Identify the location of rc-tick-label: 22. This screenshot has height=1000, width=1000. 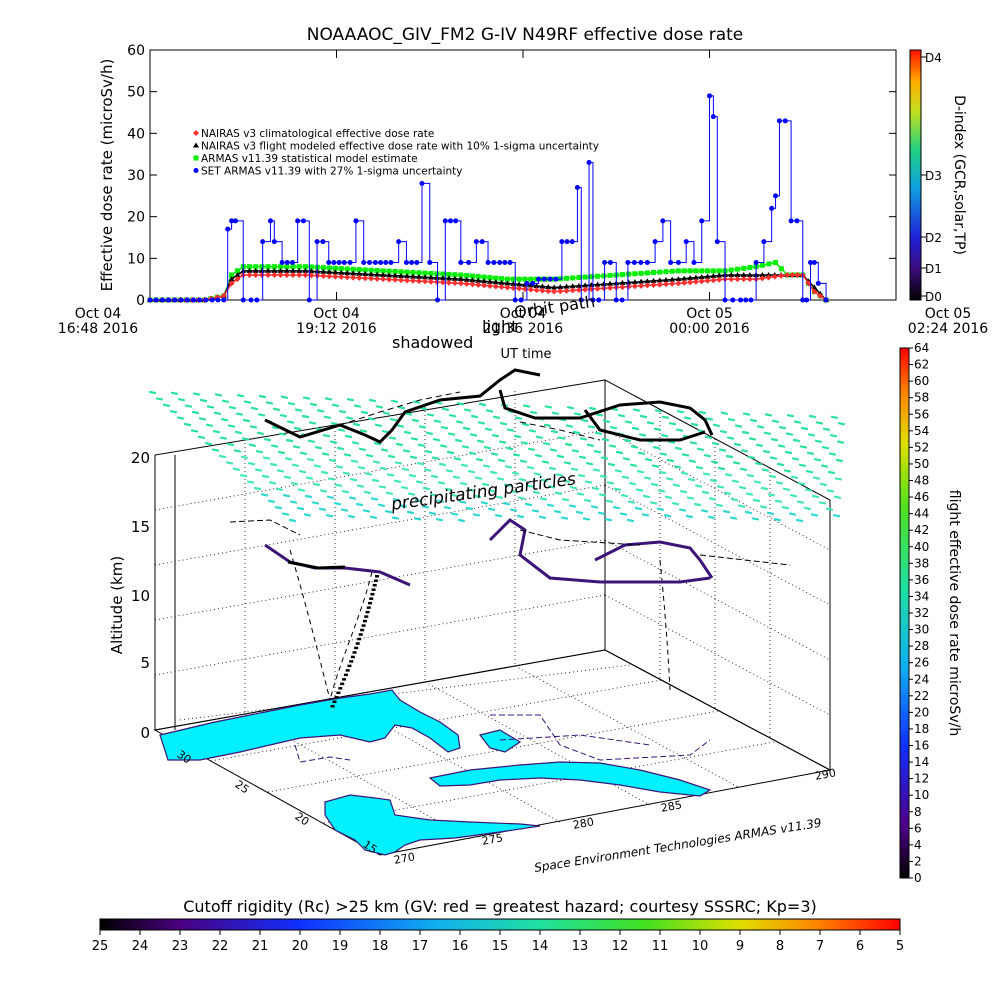
(220, 946).